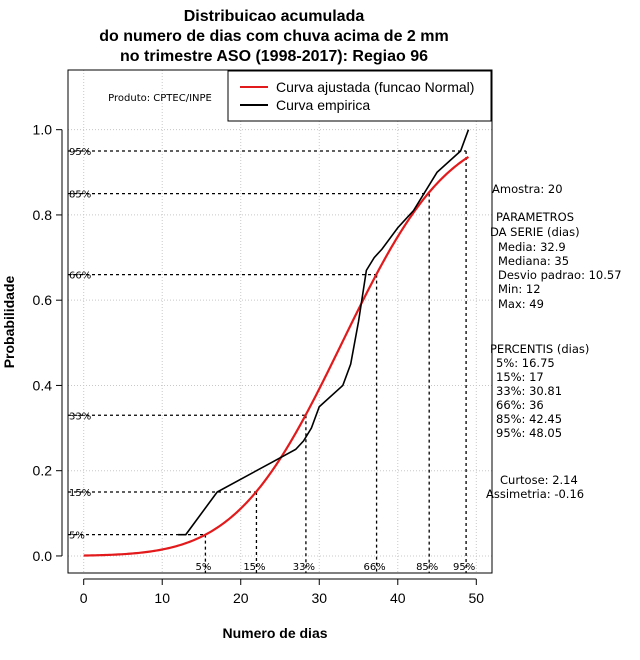  What do you see at coordinates (427, 567) in the screenshot?
I see `percentile-x-label: 85%` at bounding box center [427, 567].